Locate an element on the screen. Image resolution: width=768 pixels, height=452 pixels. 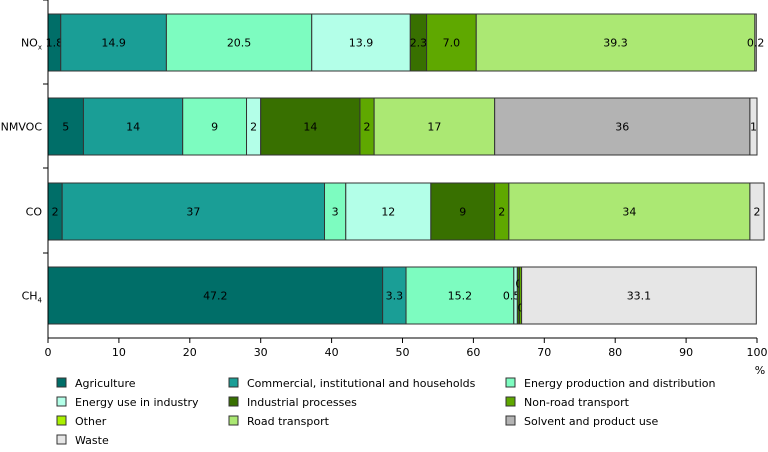
bar-group-nox: 1.8 14.9 20.5 13.9 2.3 7.0 39.3 0.2 is located at coordinates (405, 42).